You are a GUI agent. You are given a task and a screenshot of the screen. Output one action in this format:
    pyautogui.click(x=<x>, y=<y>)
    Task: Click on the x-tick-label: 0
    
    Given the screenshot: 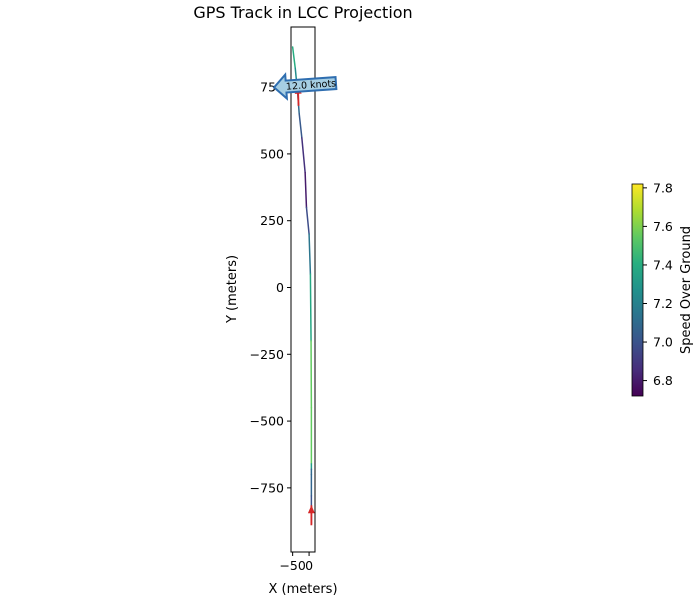 What is the action you would take?
    pyautogui.click(x=309, y=565)
    